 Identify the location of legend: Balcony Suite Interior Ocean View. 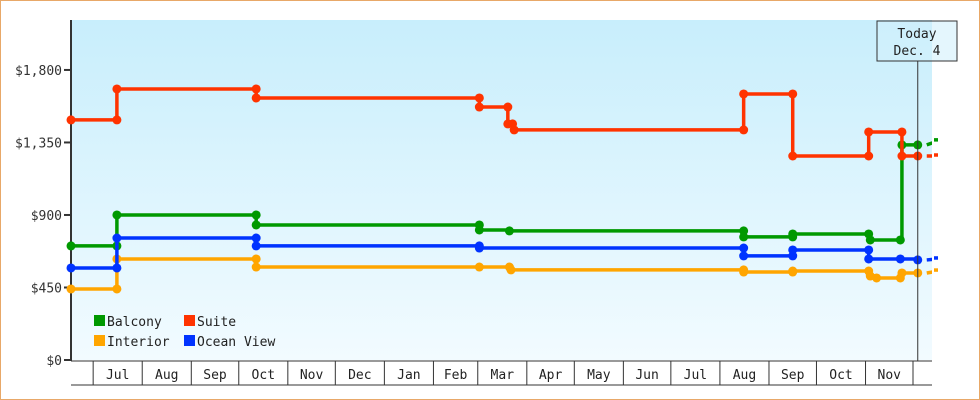
(184, 332).